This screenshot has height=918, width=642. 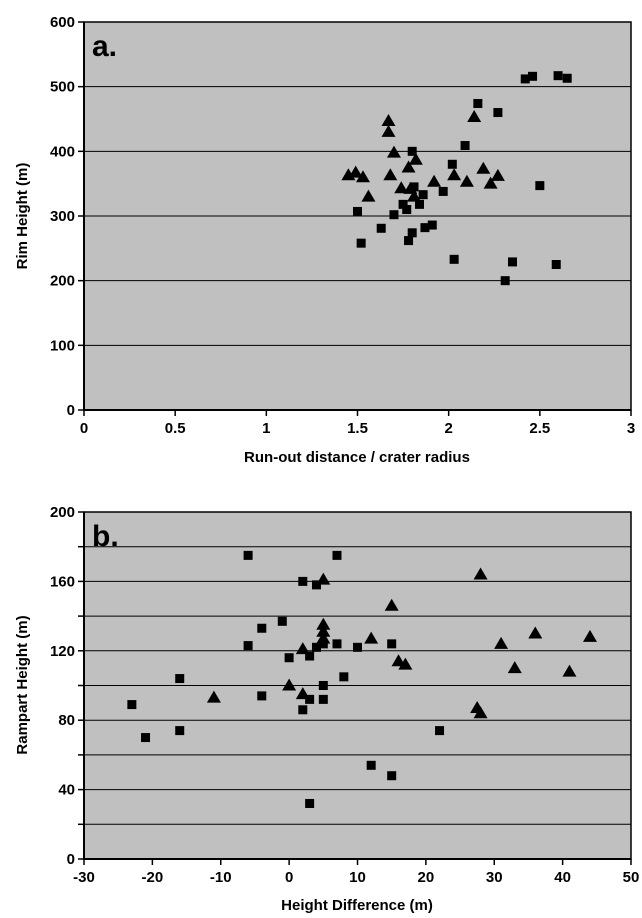 What do you see at coordinates (357, 457) in the screenshot?
I see `x-axis-title-a: Run-out distance / crater radius` at bounding box center [357, 457].